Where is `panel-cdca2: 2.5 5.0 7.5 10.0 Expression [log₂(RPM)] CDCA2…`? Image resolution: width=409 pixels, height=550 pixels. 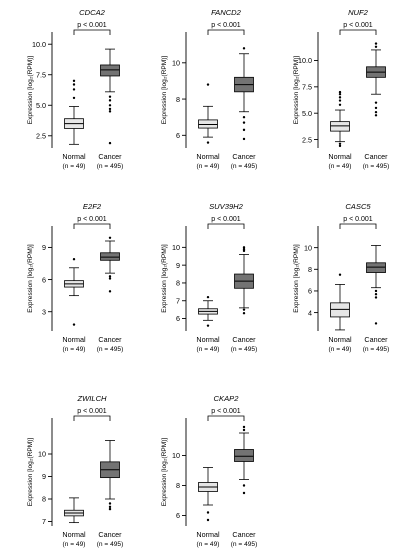
panel-cdca2: 2.5 5.0 7.5 10.0 Expression [log₂(RPM)] CDCA2… is located at coordinates (75, 89).